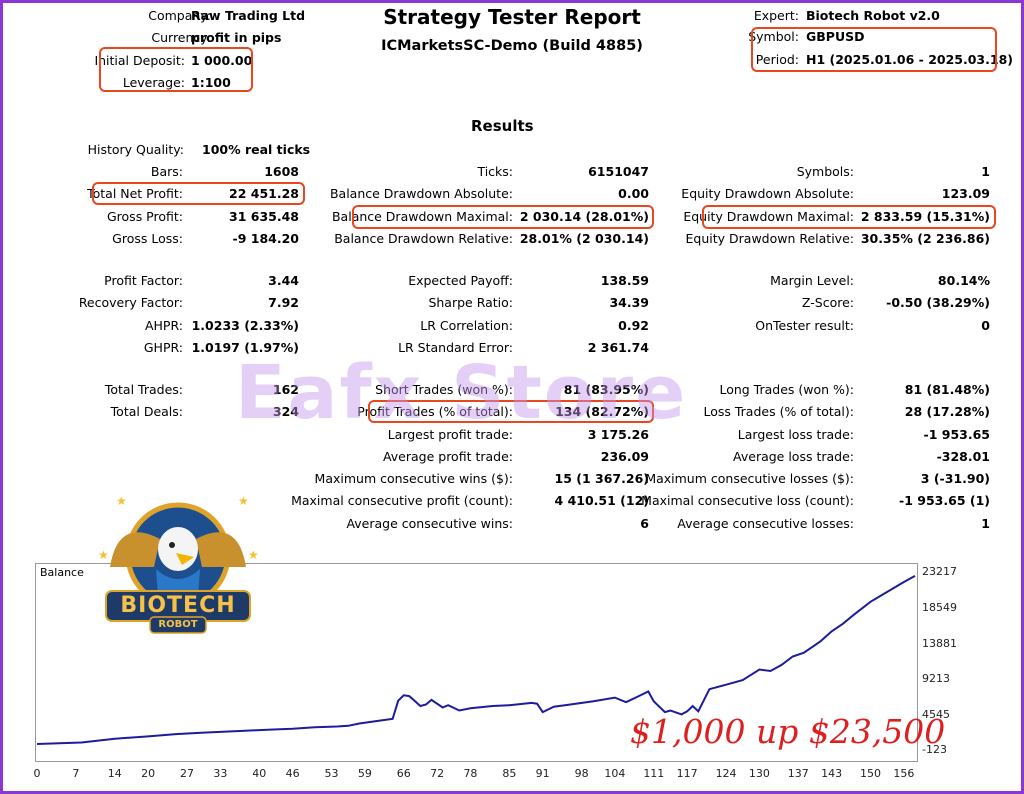 The height and width of the screenshot is (794, 1024). I want to click on stat-value: 6, so click(644, 523).